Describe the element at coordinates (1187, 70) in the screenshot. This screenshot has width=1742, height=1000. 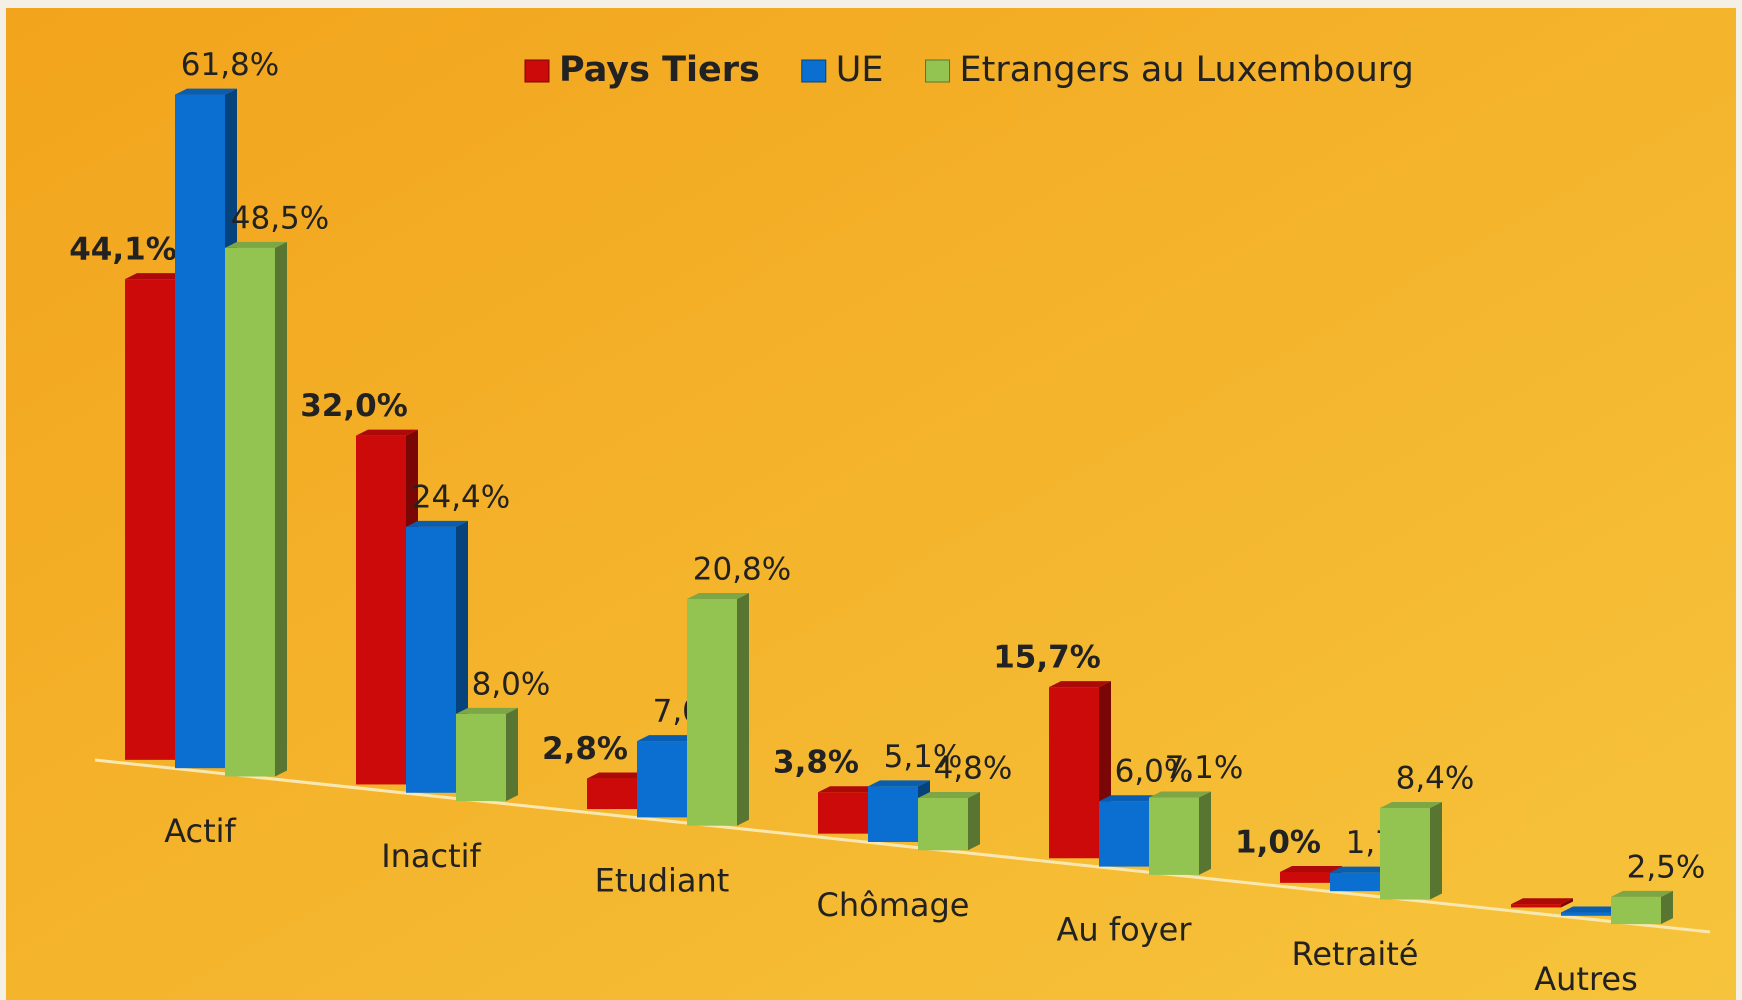
I see `legend-label: Etrangers au Luxembourg` at that location.